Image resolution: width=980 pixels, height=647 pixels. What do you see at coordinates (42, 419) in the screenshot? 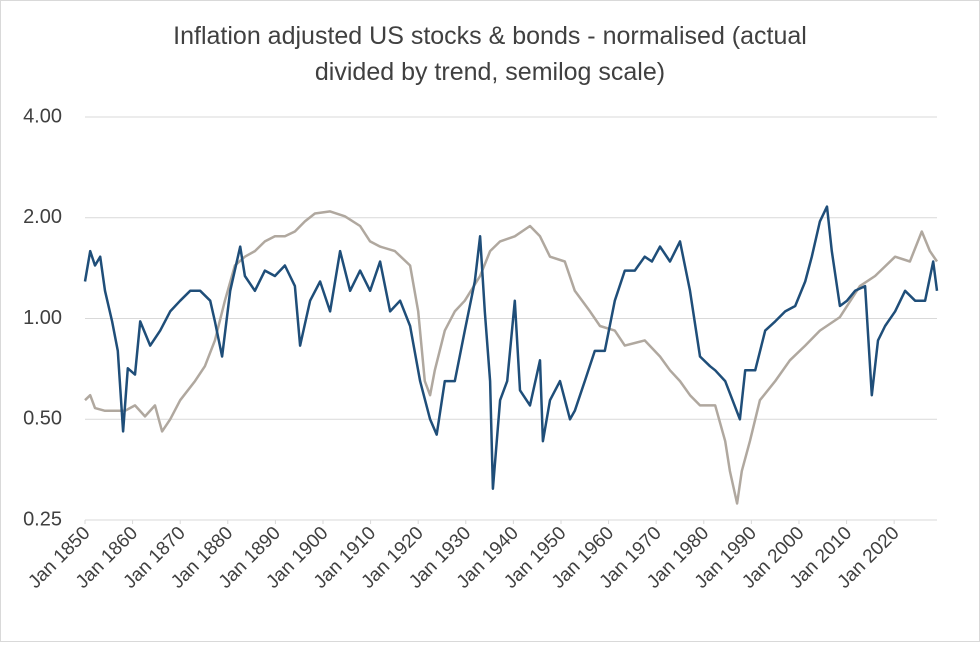
I see `y-tick-label: 0.50` at bounding box center [42, 419].